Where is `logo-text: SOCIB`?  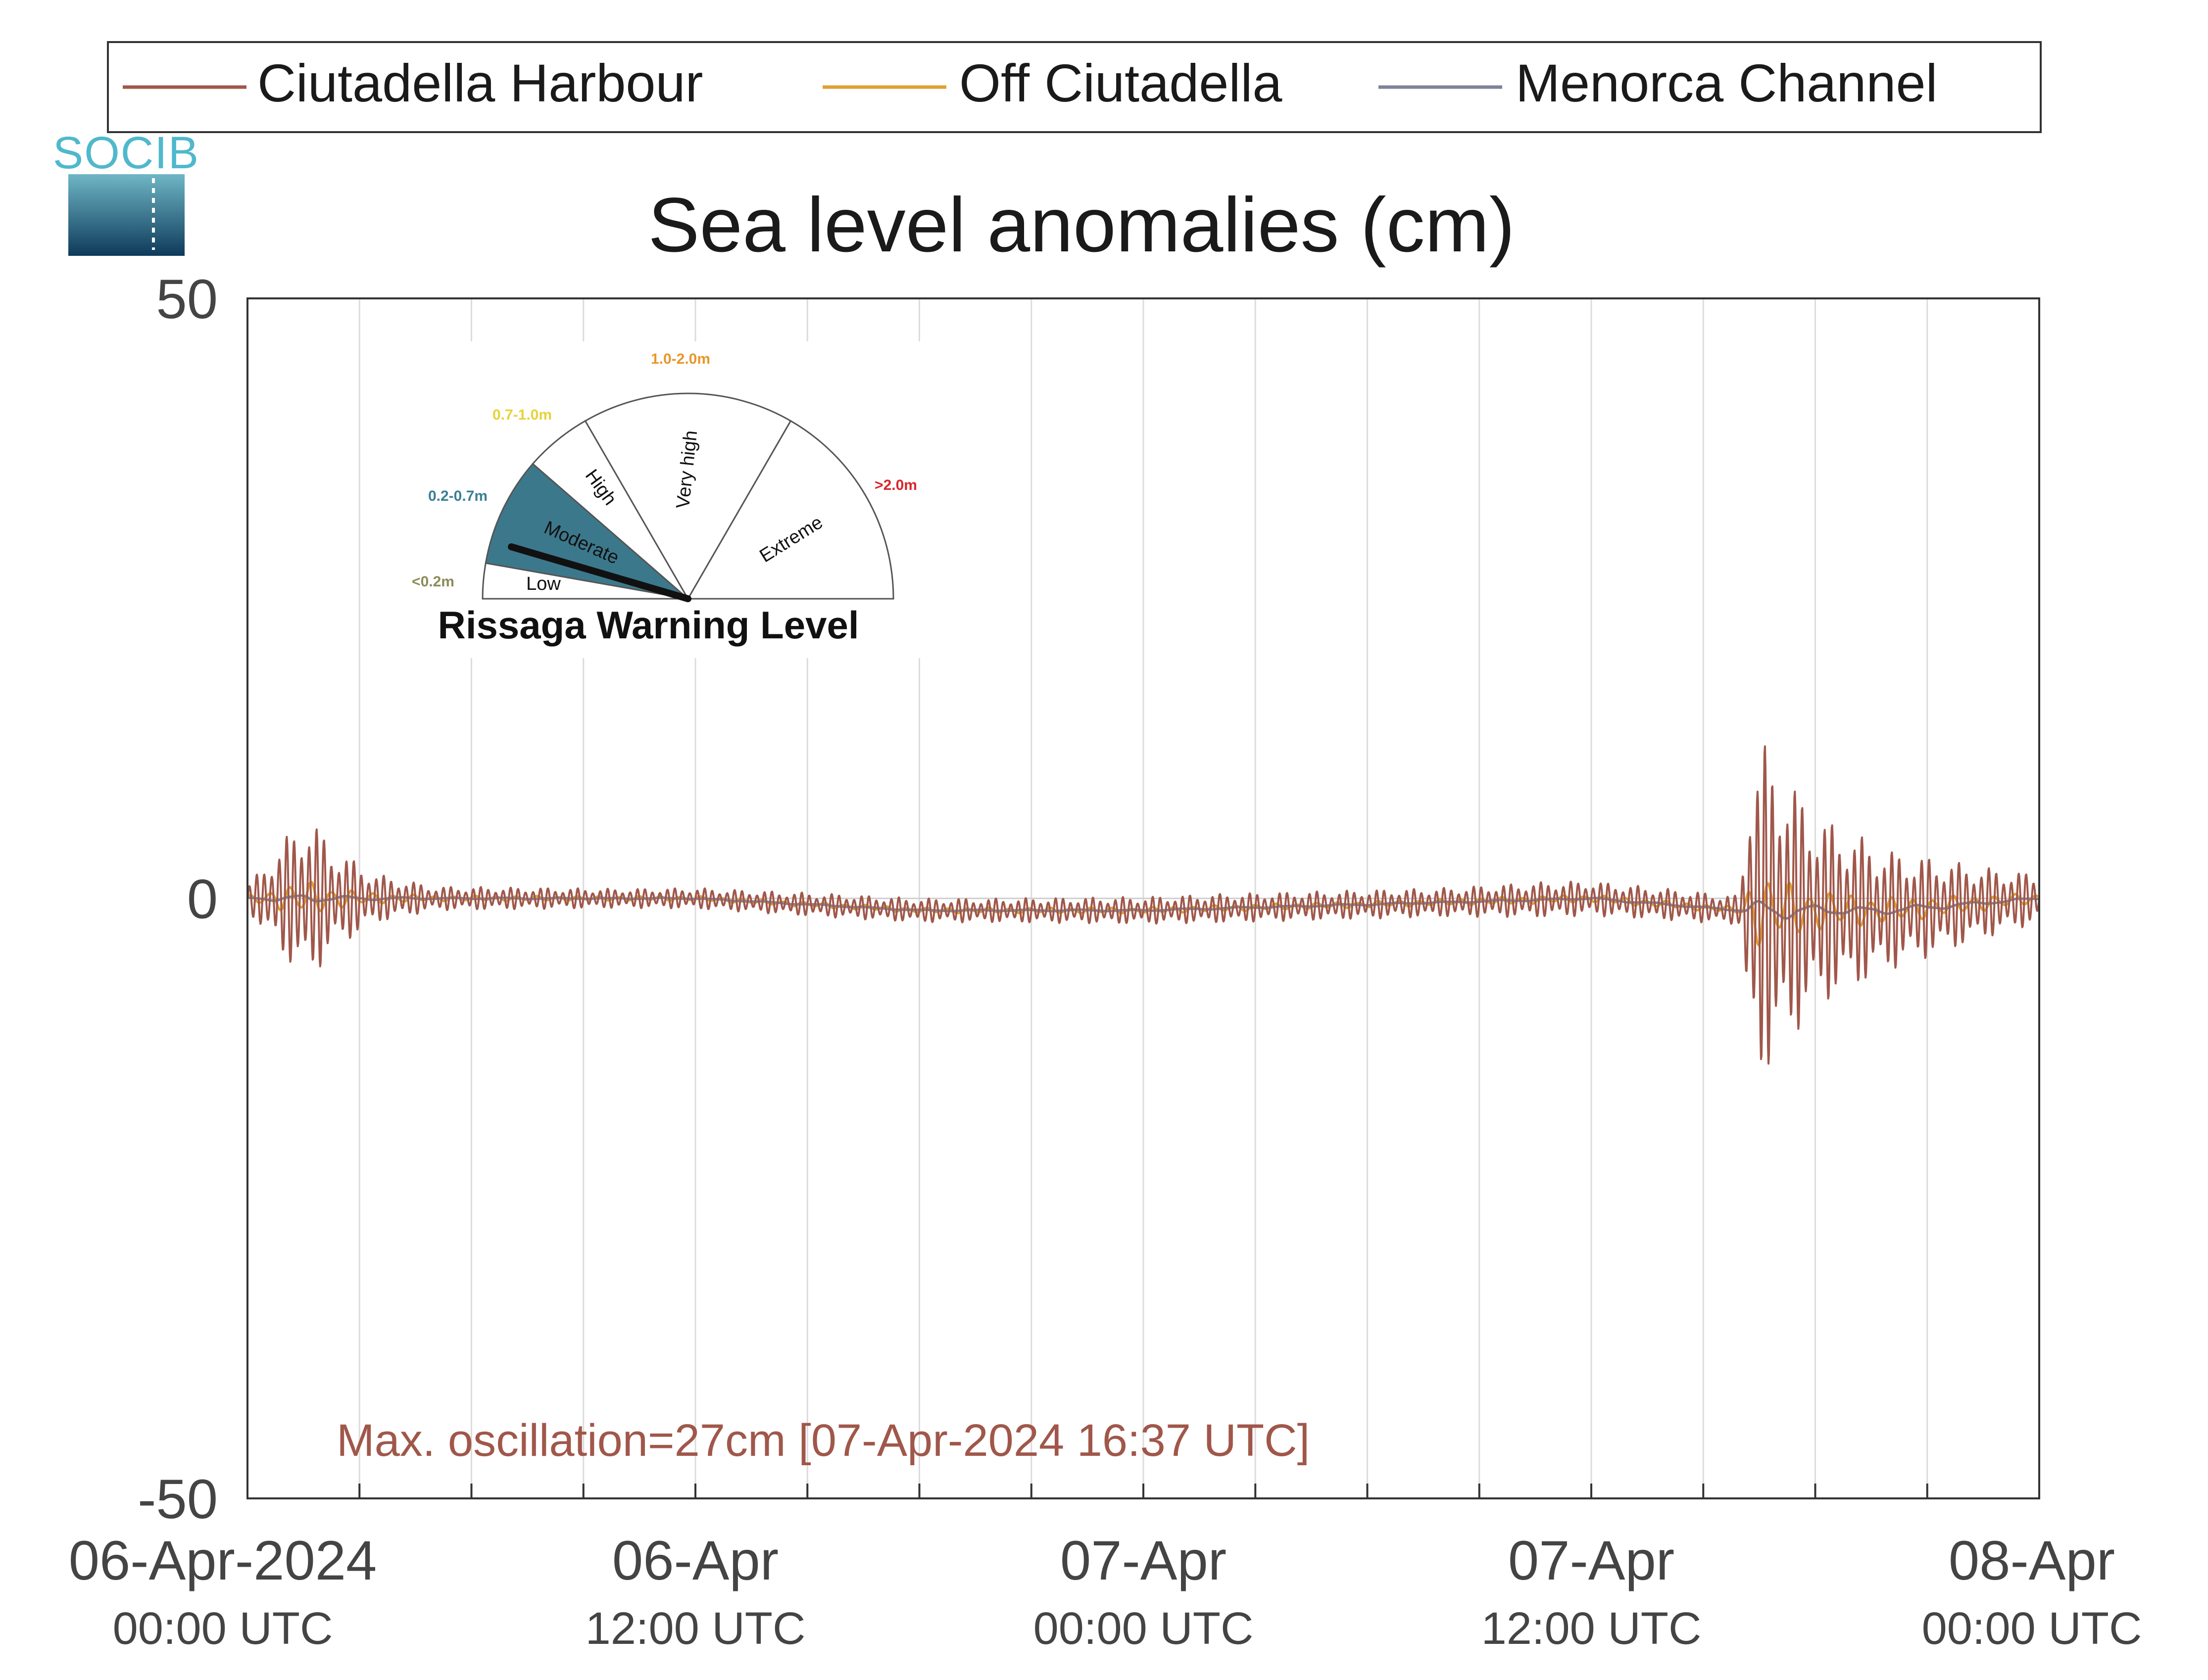
logo-text: SOCIB is located at coordinates (126, 153).